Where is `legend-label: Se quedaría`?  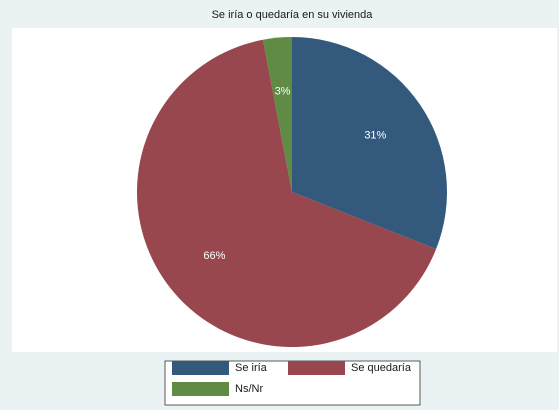 legend-label: Se quedaría is located at coordinates (381, 368).